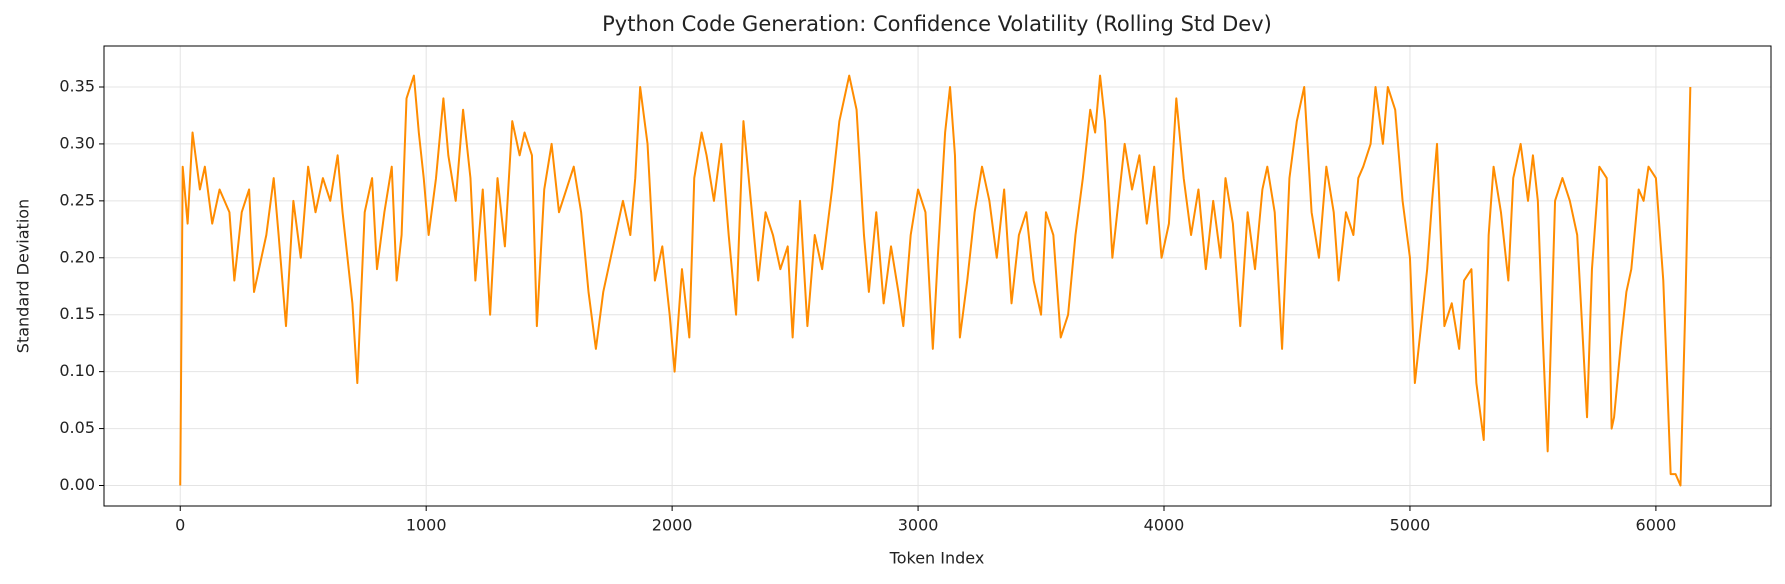  What do you see at coordinates (918, 525) in the screenshot?
I see `x-tick-label: 3000` at bounding box center [918, 525].